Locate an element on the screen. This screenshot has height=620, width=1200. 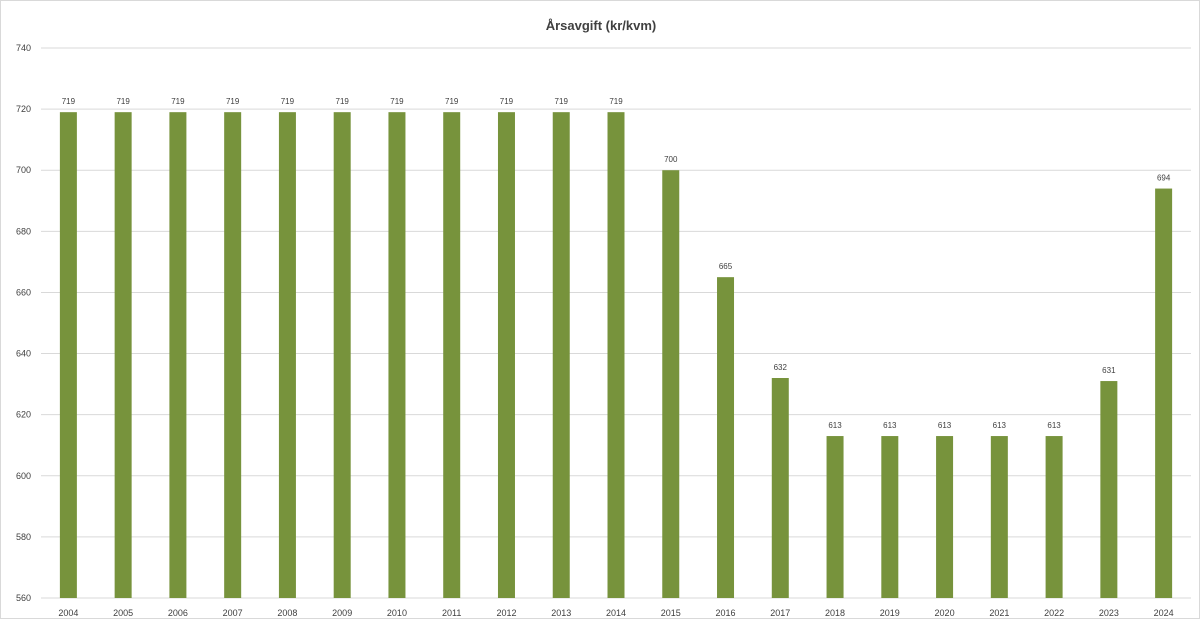
x-tick-label: 2005 is located at coordinates (123, 613).